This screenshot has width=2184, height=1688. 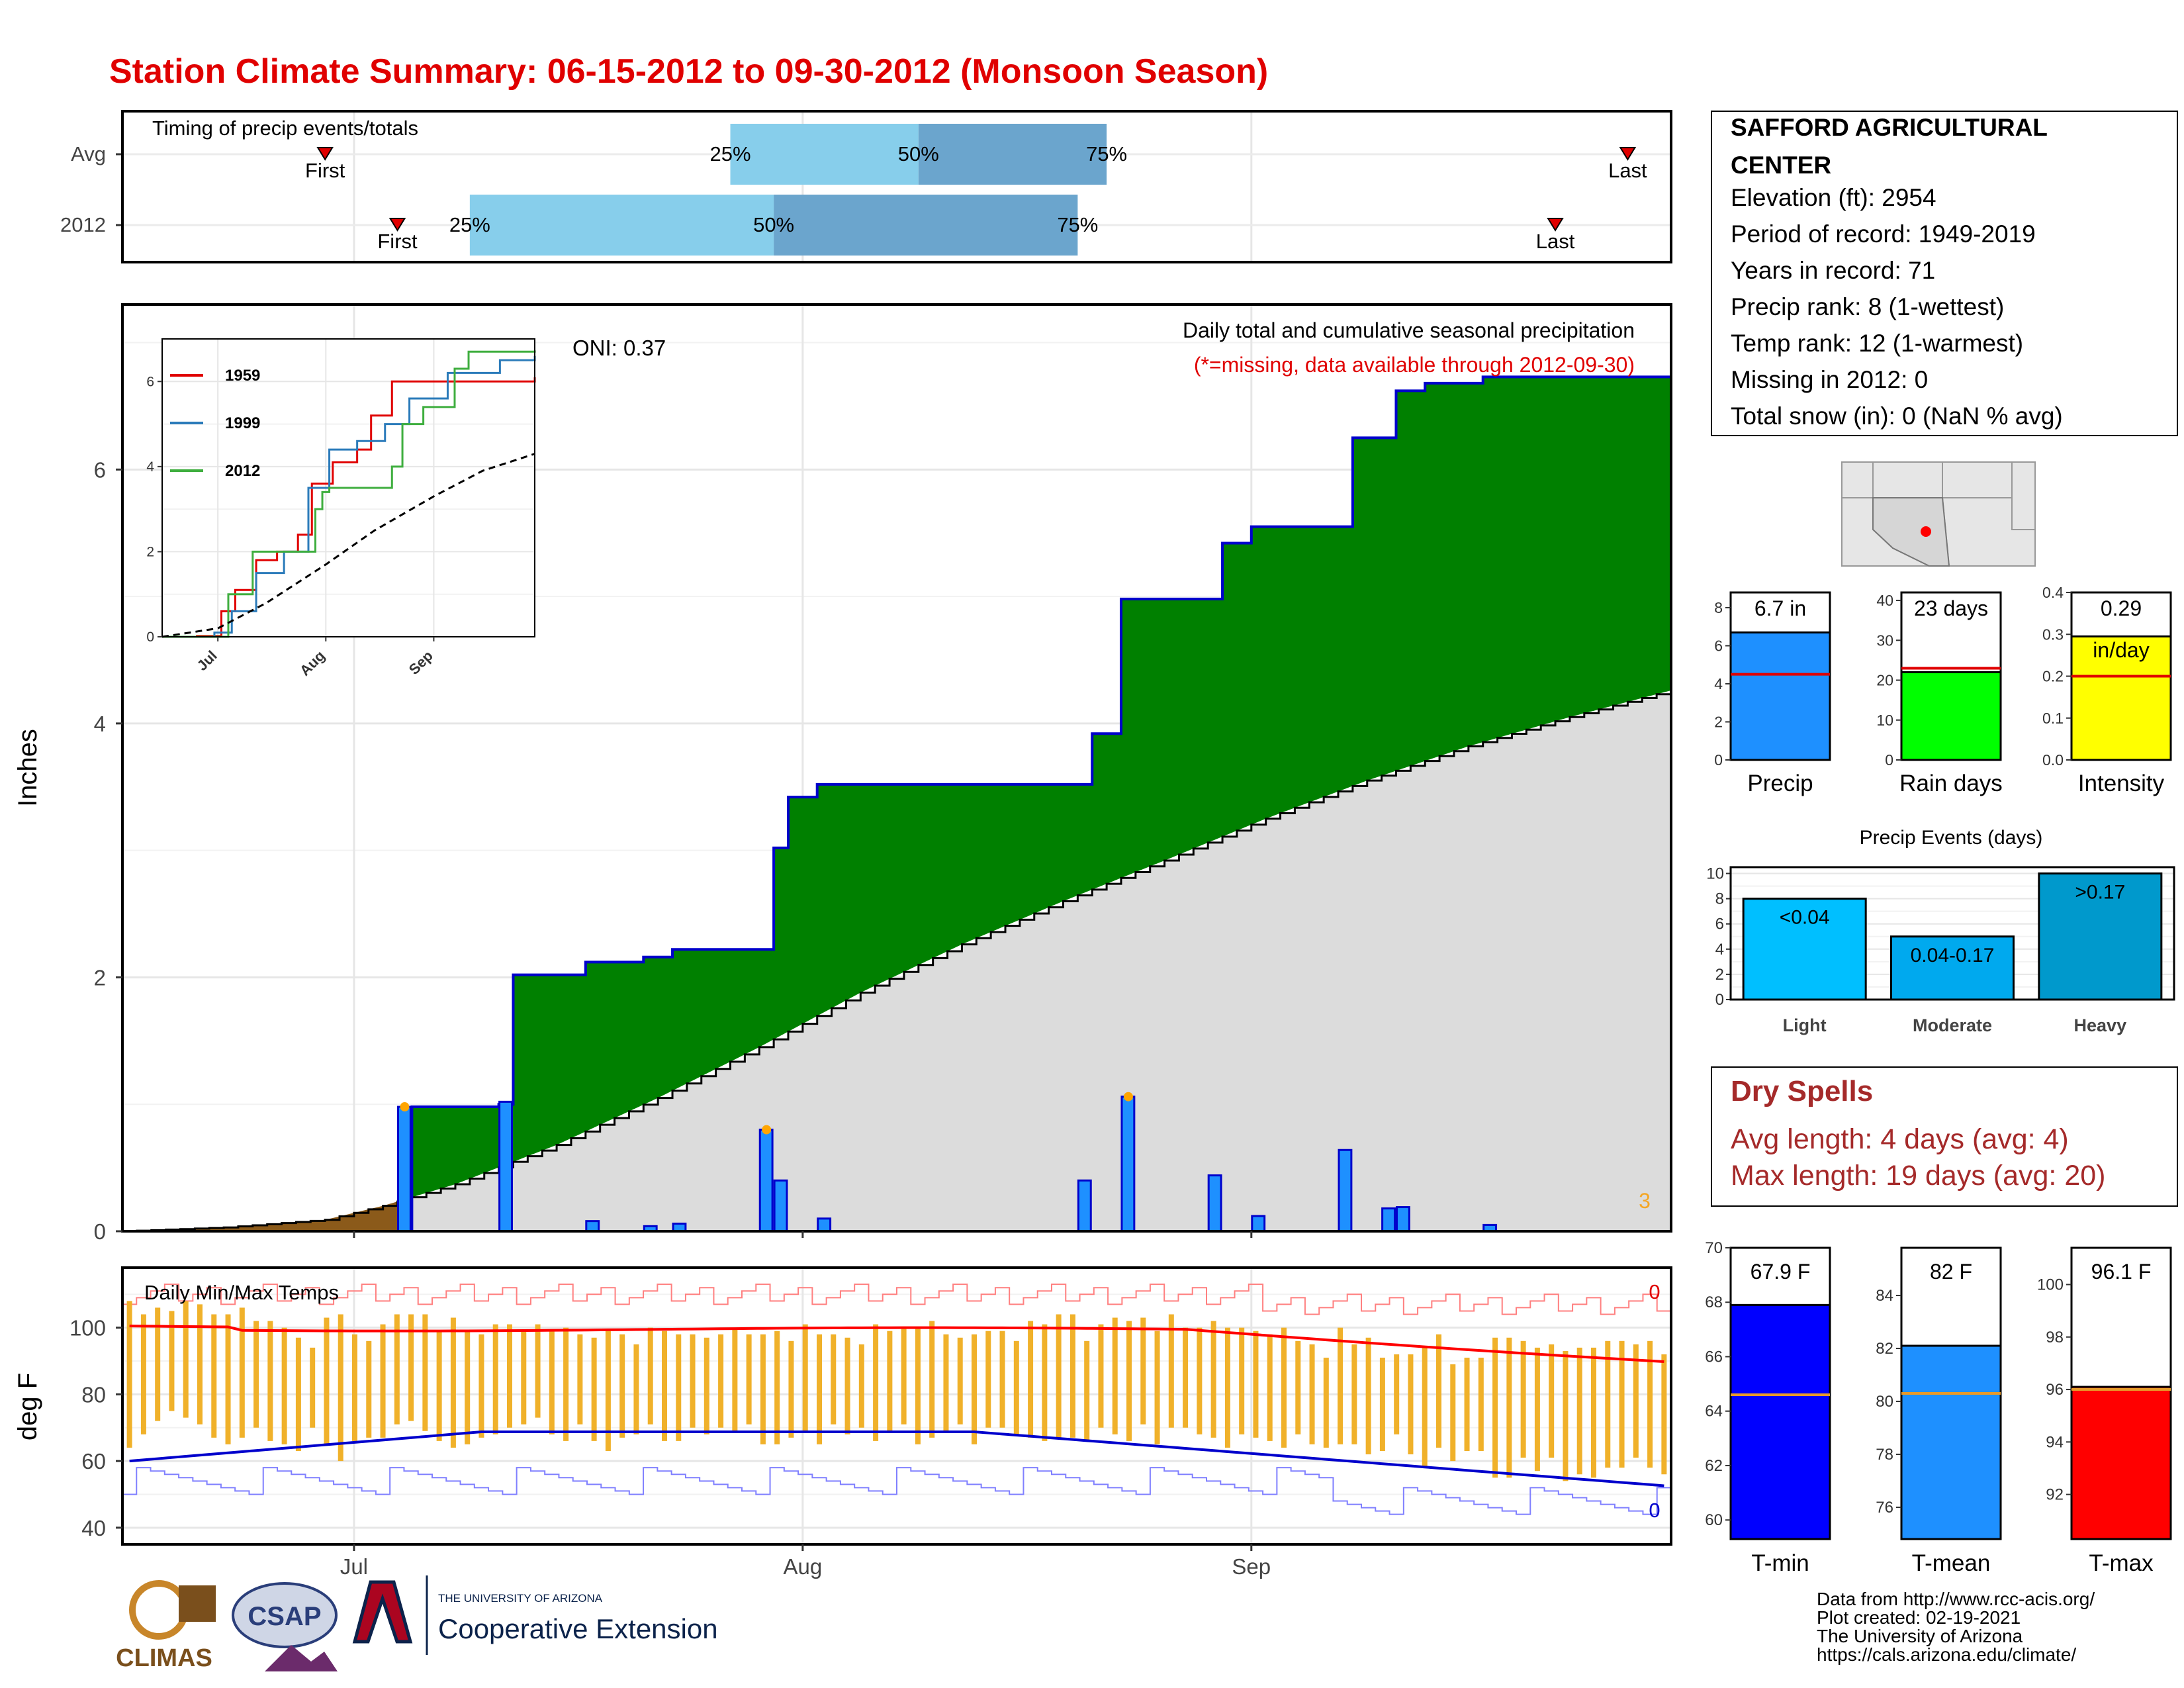 What do you see at coordinates (469, 224) in the screenshot?
I see `timing-q25-label: 25%` at bounding box center [469, 224].